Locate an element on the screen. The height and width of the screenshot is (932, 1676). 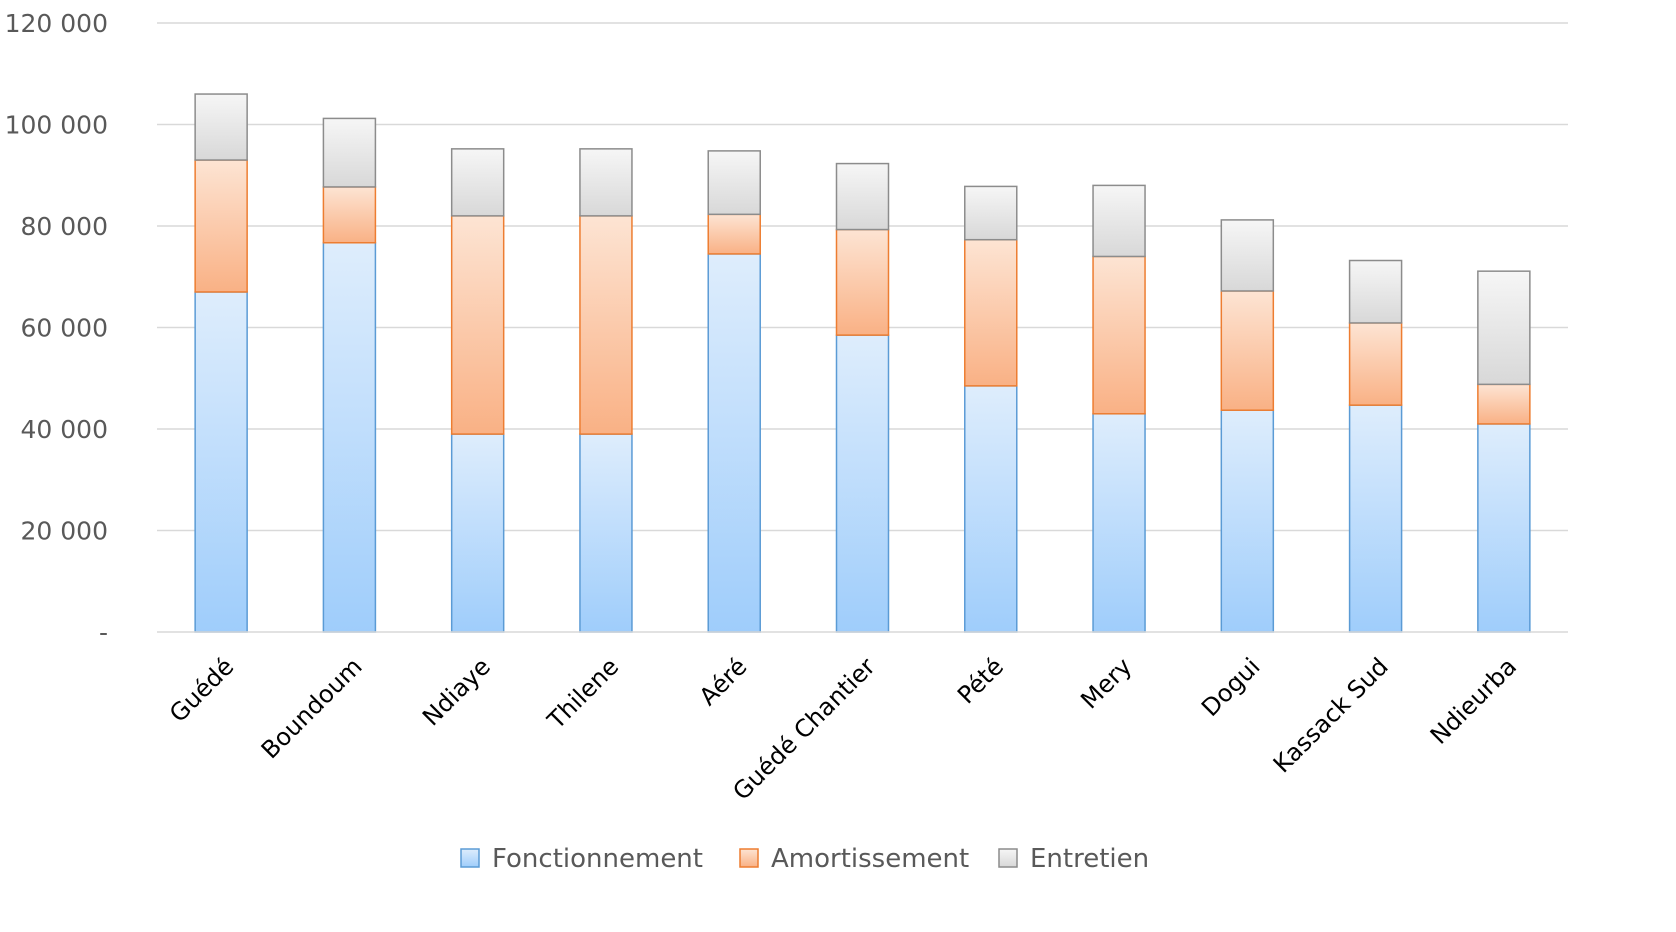
bar-amortissement-ndieurba is located at coordinates (1504, 404).